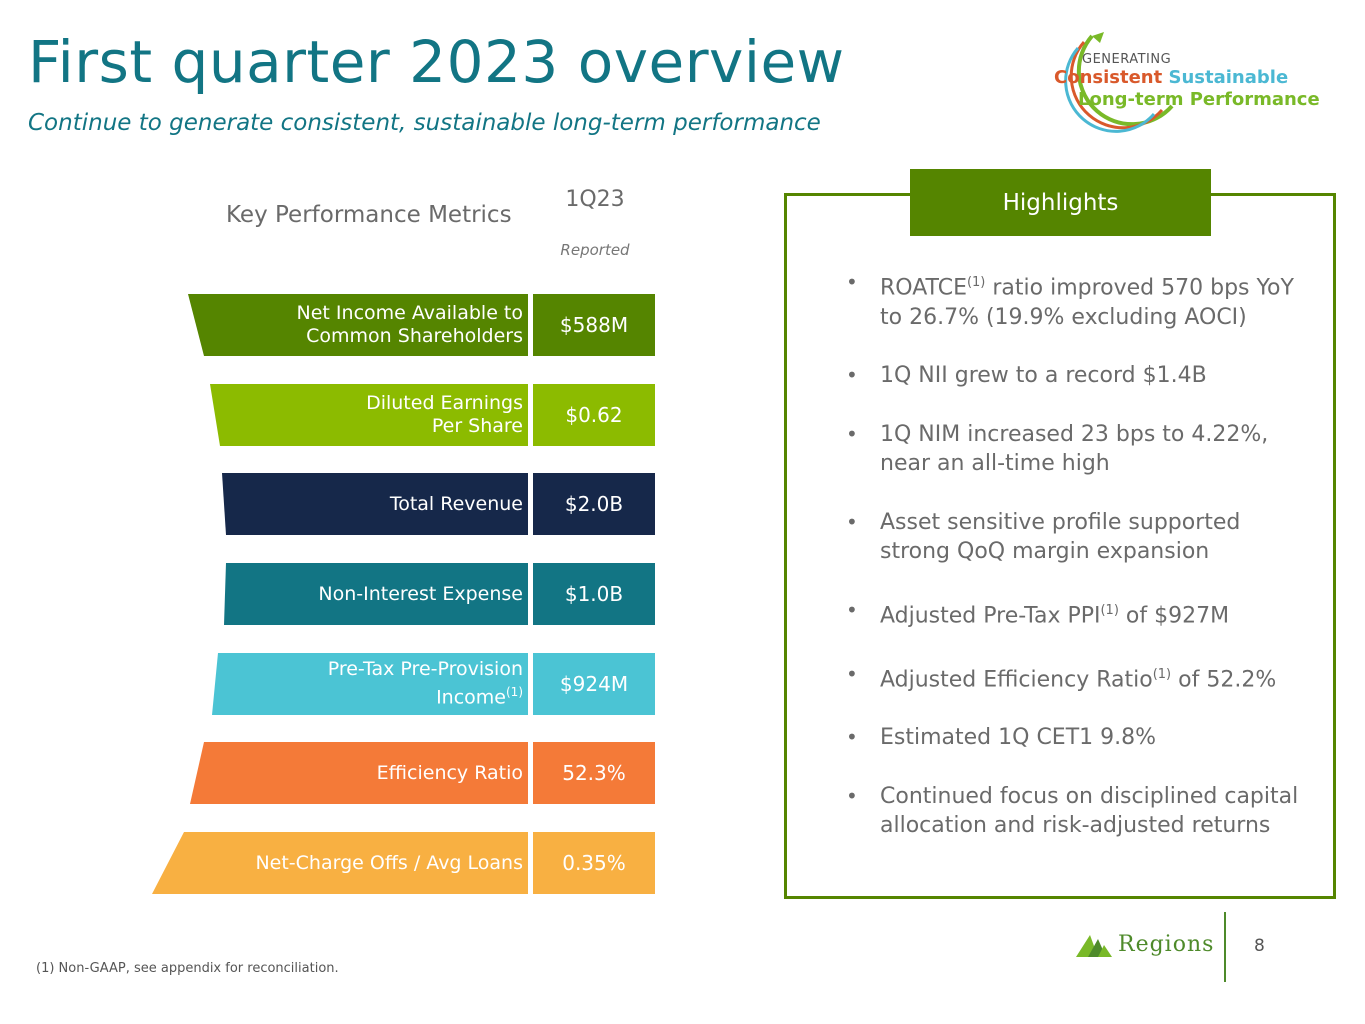 The image size is (1365, 1024). I want to click on logo-generating-text: GENERATING, so click(1127, 59).